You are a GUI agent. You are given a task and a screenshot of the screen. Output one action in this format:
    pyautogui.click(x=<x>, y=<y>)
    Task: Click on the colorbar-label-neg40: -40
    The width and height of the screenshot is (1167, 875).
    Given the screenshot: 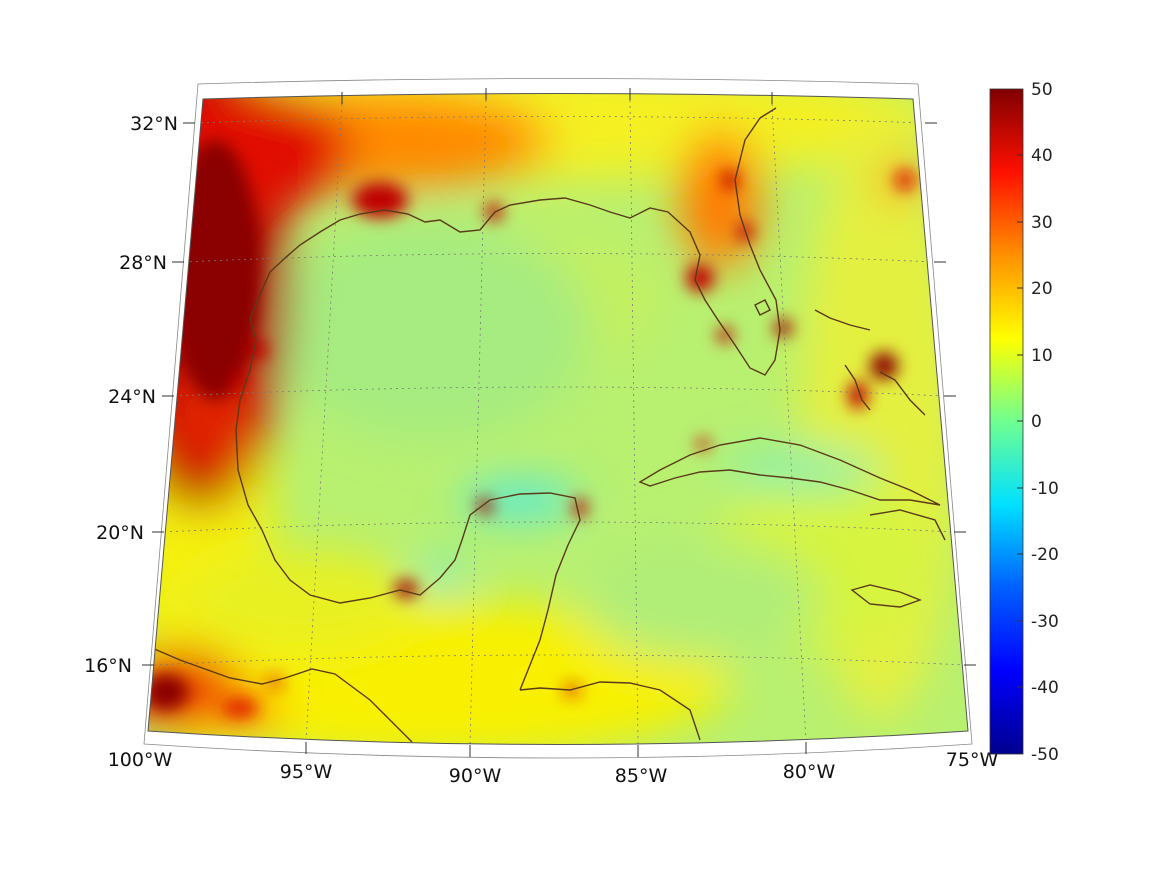 What is the action you would take?
    pyautogui.click(x=1045, y=688)
    